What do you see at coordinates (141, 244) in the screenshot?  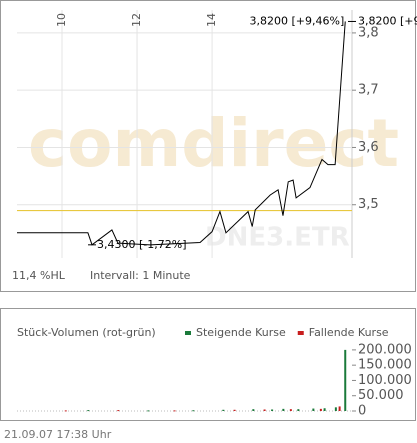 I see `min-label: 3,4300 [-1,72%]` at bounding box center [141, 244].